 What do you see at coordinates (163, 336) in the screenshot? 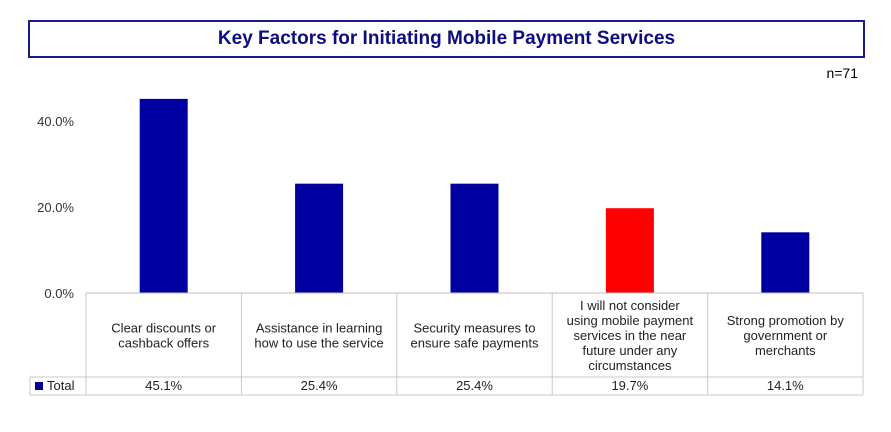
I see `category-label: Clear discounts or cashback offers` at bounding box center [163, 336].